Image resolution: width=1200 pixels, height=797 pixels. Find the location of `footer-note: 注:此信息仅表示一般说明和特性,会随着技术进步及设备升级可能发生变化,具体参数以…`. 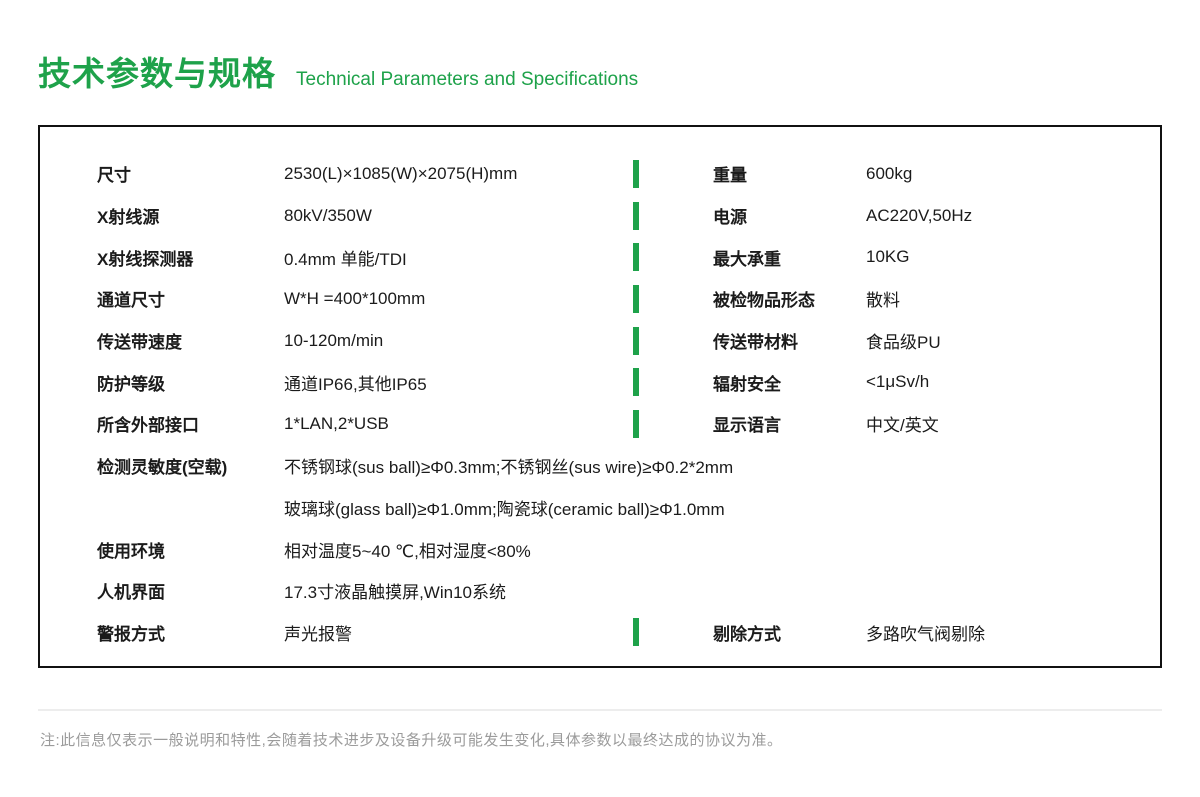

footer-note: 注:此信息仅表示一般说明和特性,会随着技术进步及设备升级可能发生变化,具体参数以… is located at coordinates (411, 740).